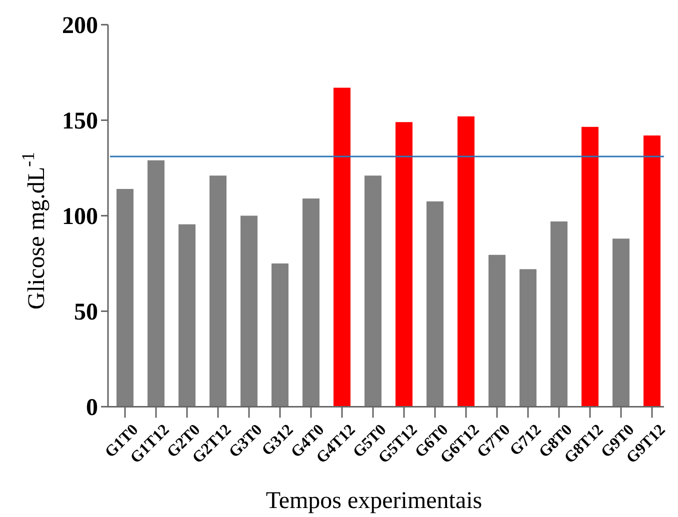  What do you see at coordinates (92, 408) in the screenshot?
I see `y-tick-label: 0` at bounding box center [92, 408].